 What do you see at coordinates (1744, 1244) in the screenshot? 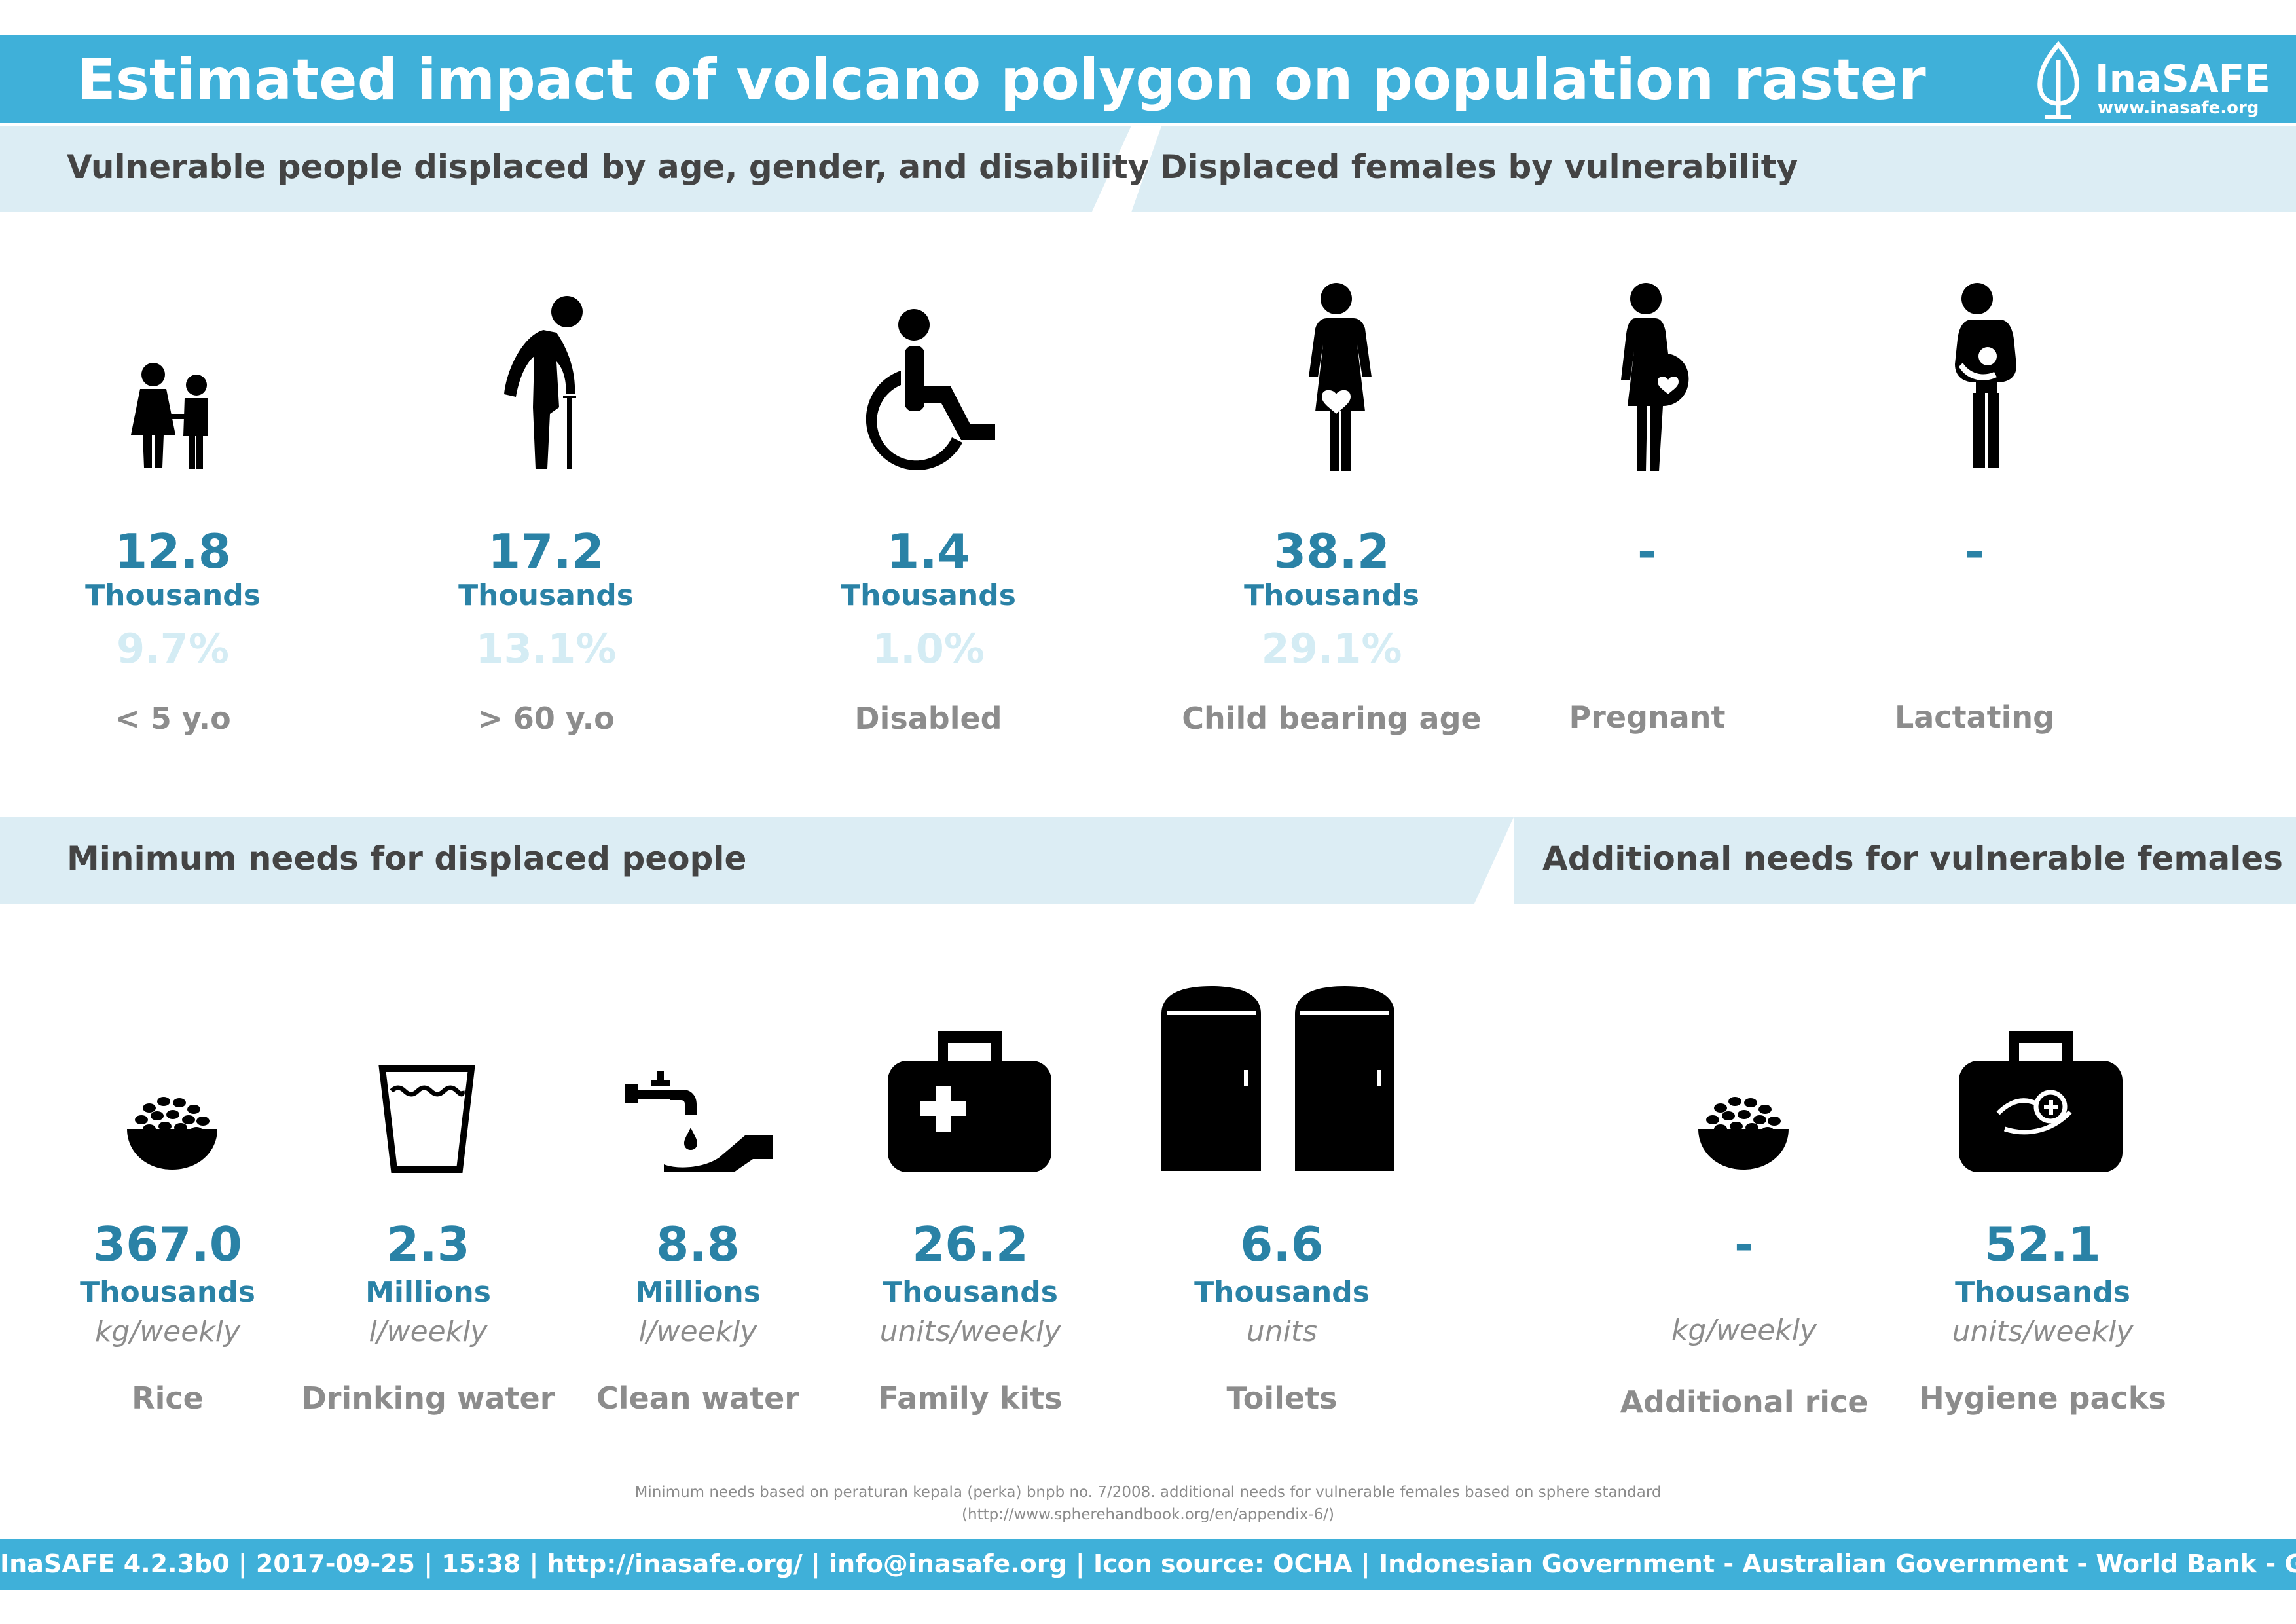
I see `need-value: -` at bounding box center [1744, 1244].